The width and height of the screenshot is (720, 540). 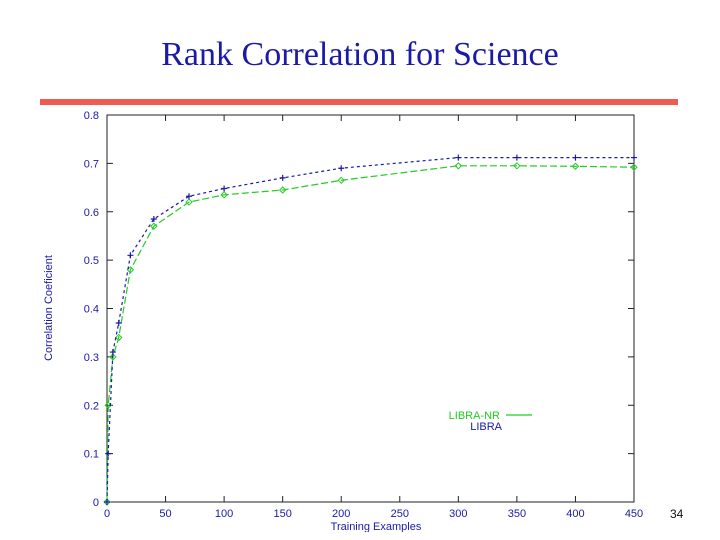 I want to click on x-tick-label: 300, so click(x=458, y=514).